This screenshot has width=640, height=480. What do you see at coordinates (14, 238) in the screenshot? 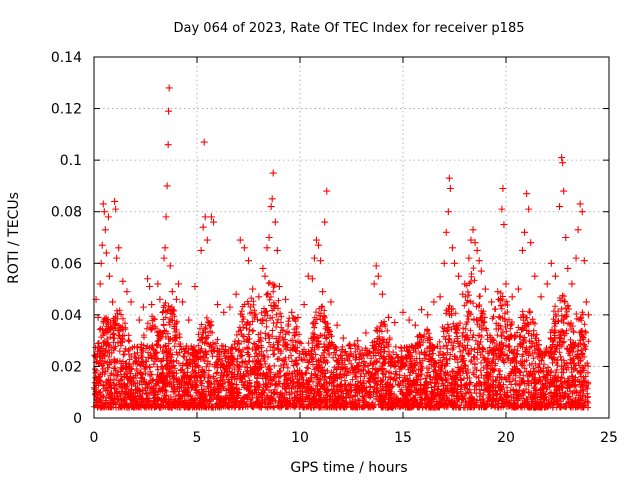
I see `y-axis-label: ROTI / TECUs` at bounding box center [14, 238].